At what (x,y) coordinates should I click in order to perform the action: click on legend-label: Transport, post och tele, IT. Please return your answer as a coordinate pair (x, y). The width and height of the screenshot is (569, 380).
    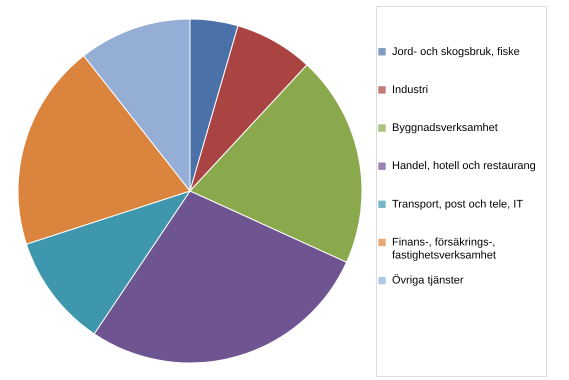
    Looking at the image, I should click on (458, 204).